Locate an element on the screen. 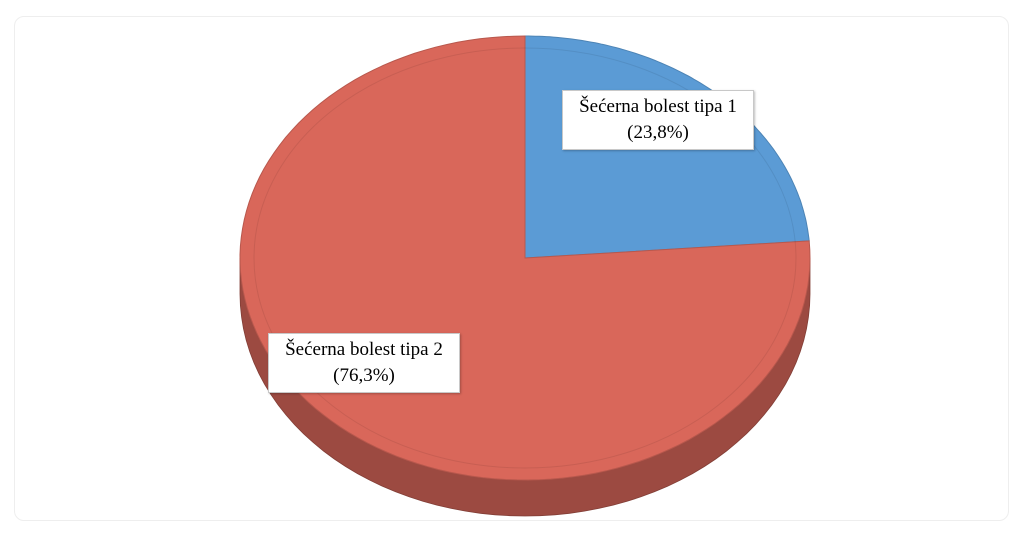  data-label: Šećerna bolest tipa 1 (23,8%) is located at coordinates (658, 120).